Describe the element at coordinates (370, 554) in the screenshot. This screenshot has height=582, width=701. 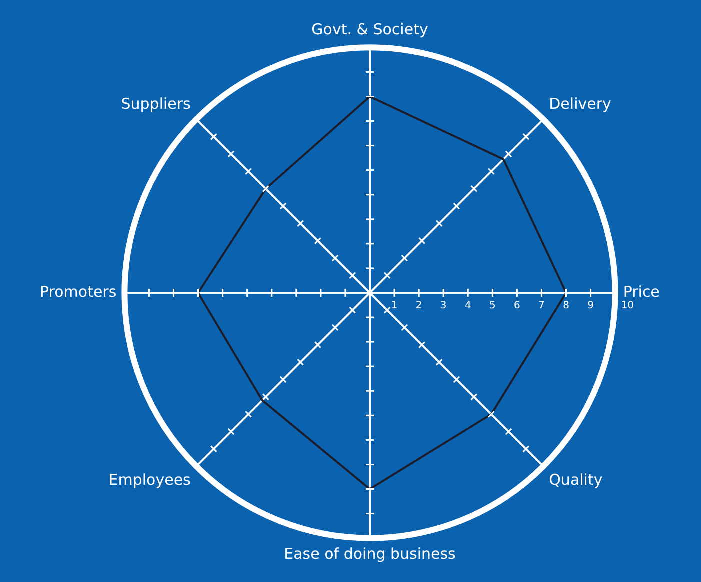
I see `spoke-label: Ease of doing business` at that location.